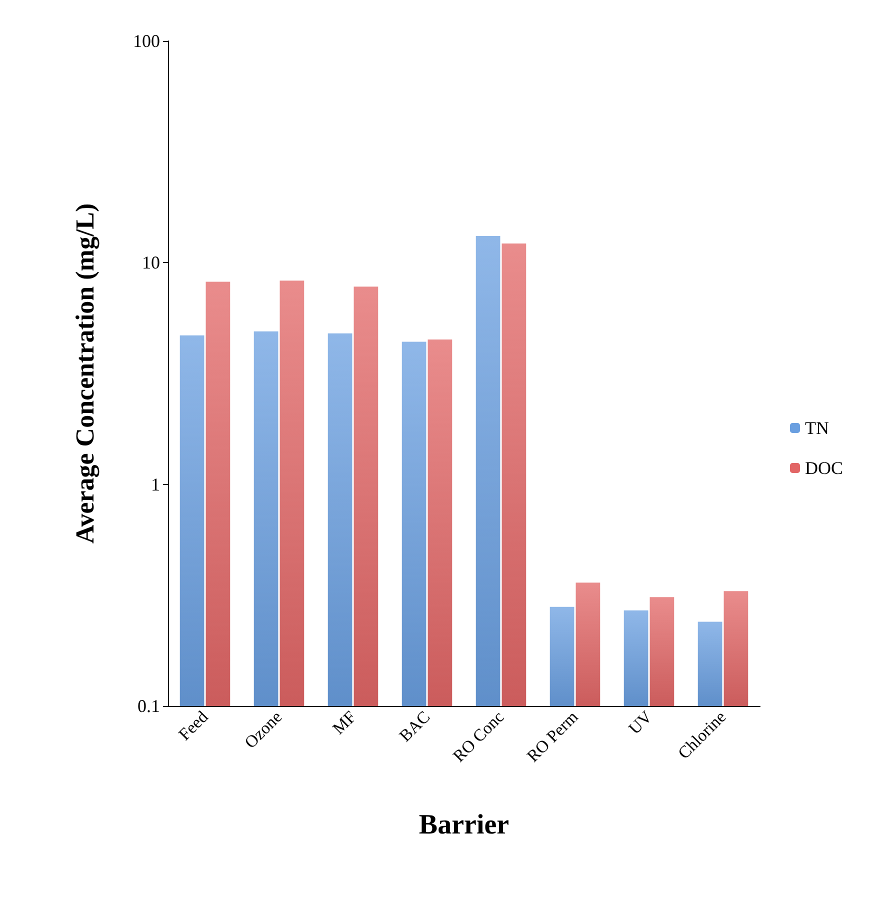 Image resolution: width=888 pixels, height=897 pixels. I want to click on y-tick-label: 1, so click(155, 484).